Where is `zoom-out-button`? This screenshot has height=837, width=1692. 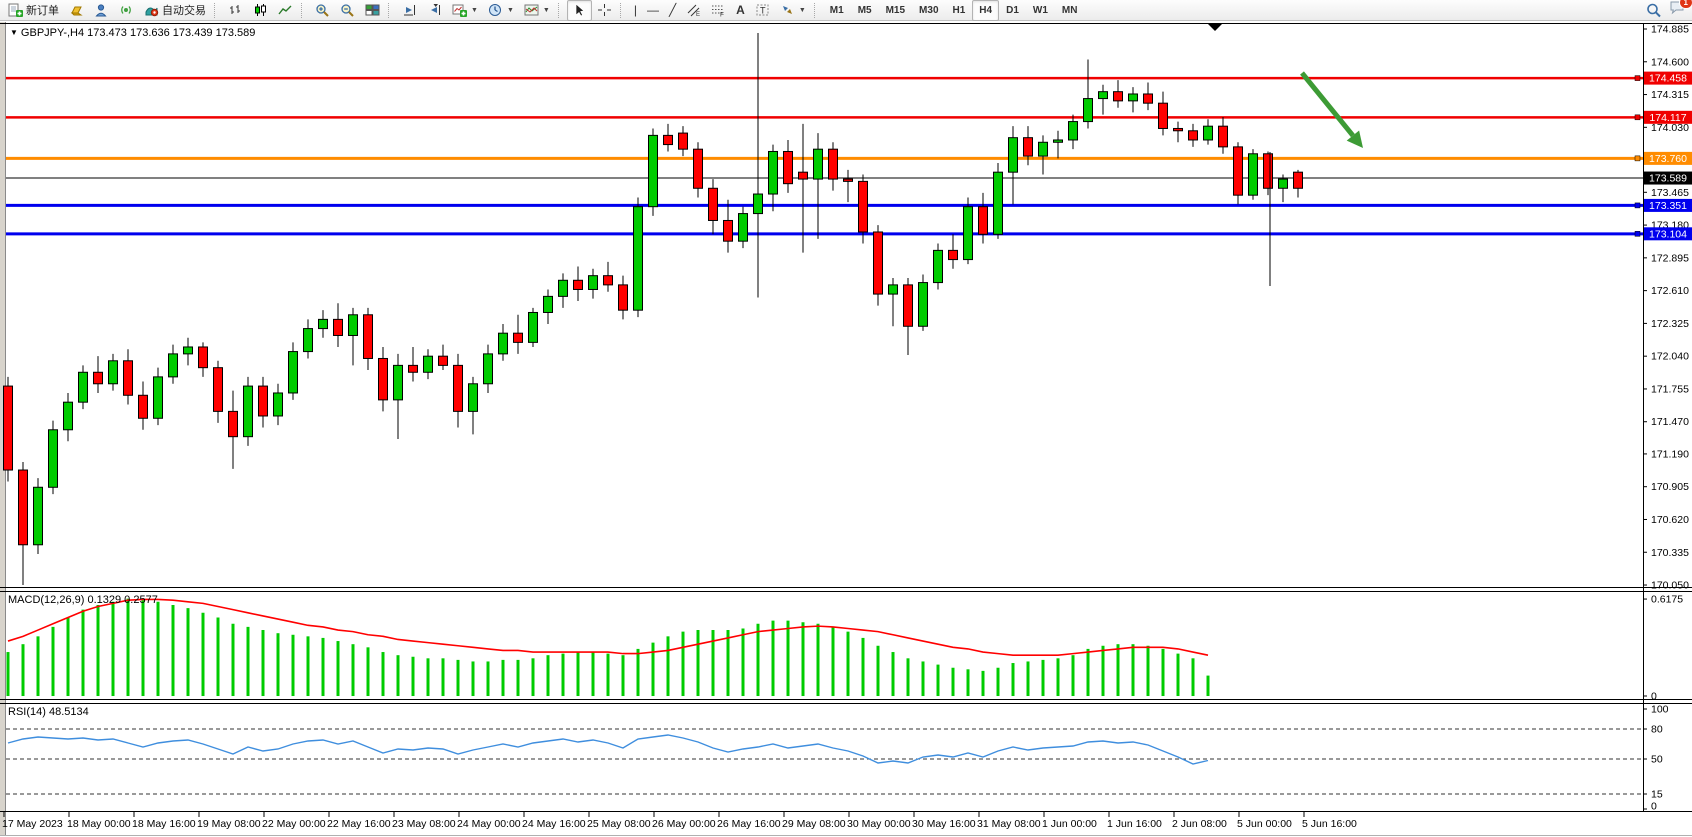
zoom-out-button is located at coordinates (347, 10).